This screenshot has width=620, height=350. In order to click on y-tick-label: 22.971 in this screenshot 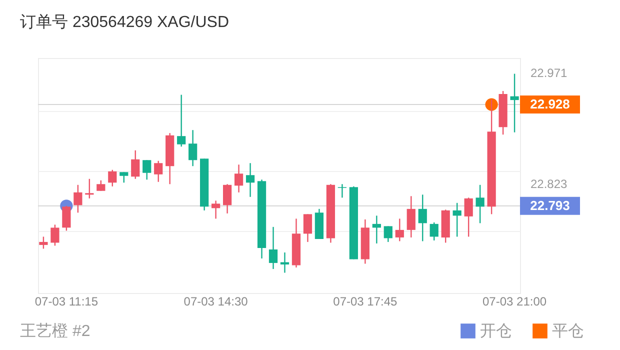, I will do `click(549, 73)`.